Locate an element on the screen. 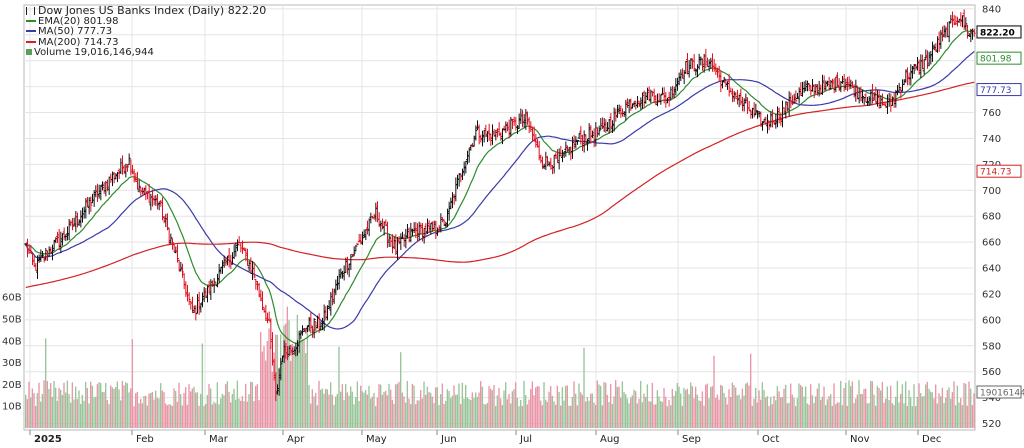 The width and height of the screenshot is (1024, 448). month-label: Feb is located at coordinates (145, 439).